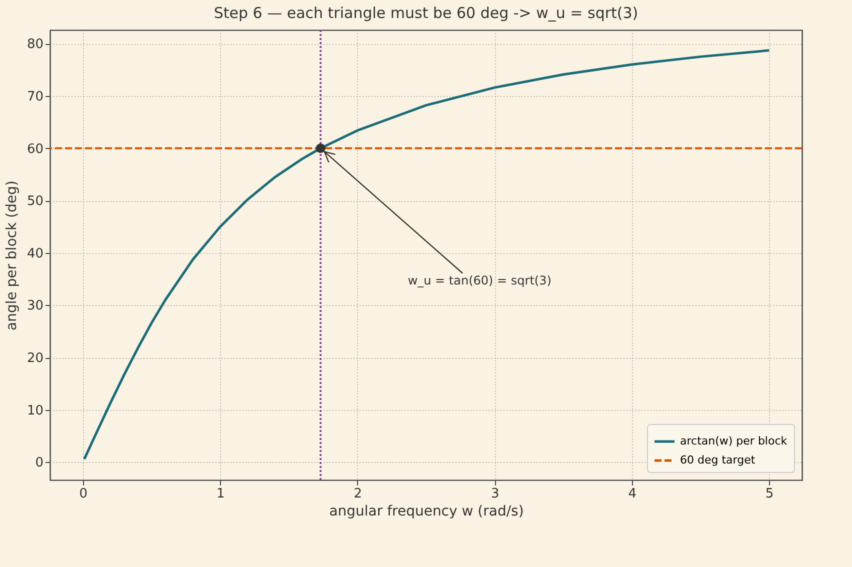 The image size is (852, 567). What do you see at coordinates (769, 494) in the screenshot?
I see `x-tick-label: 5` at bounding box center [769, 494].